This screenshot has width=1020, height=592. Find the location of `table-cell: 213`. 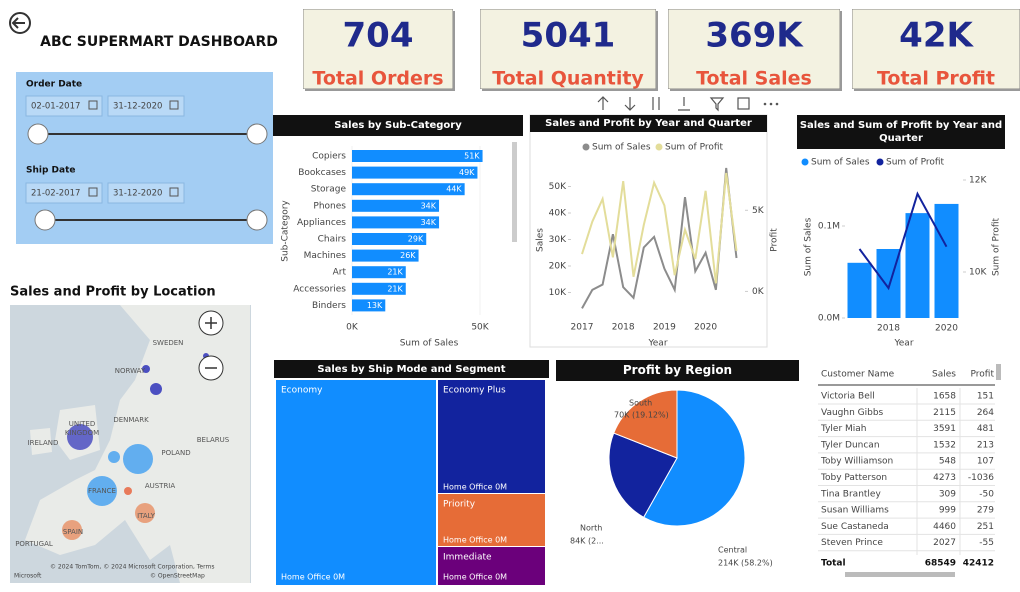

table-cell: 213 is located at coordinates (985, 445).